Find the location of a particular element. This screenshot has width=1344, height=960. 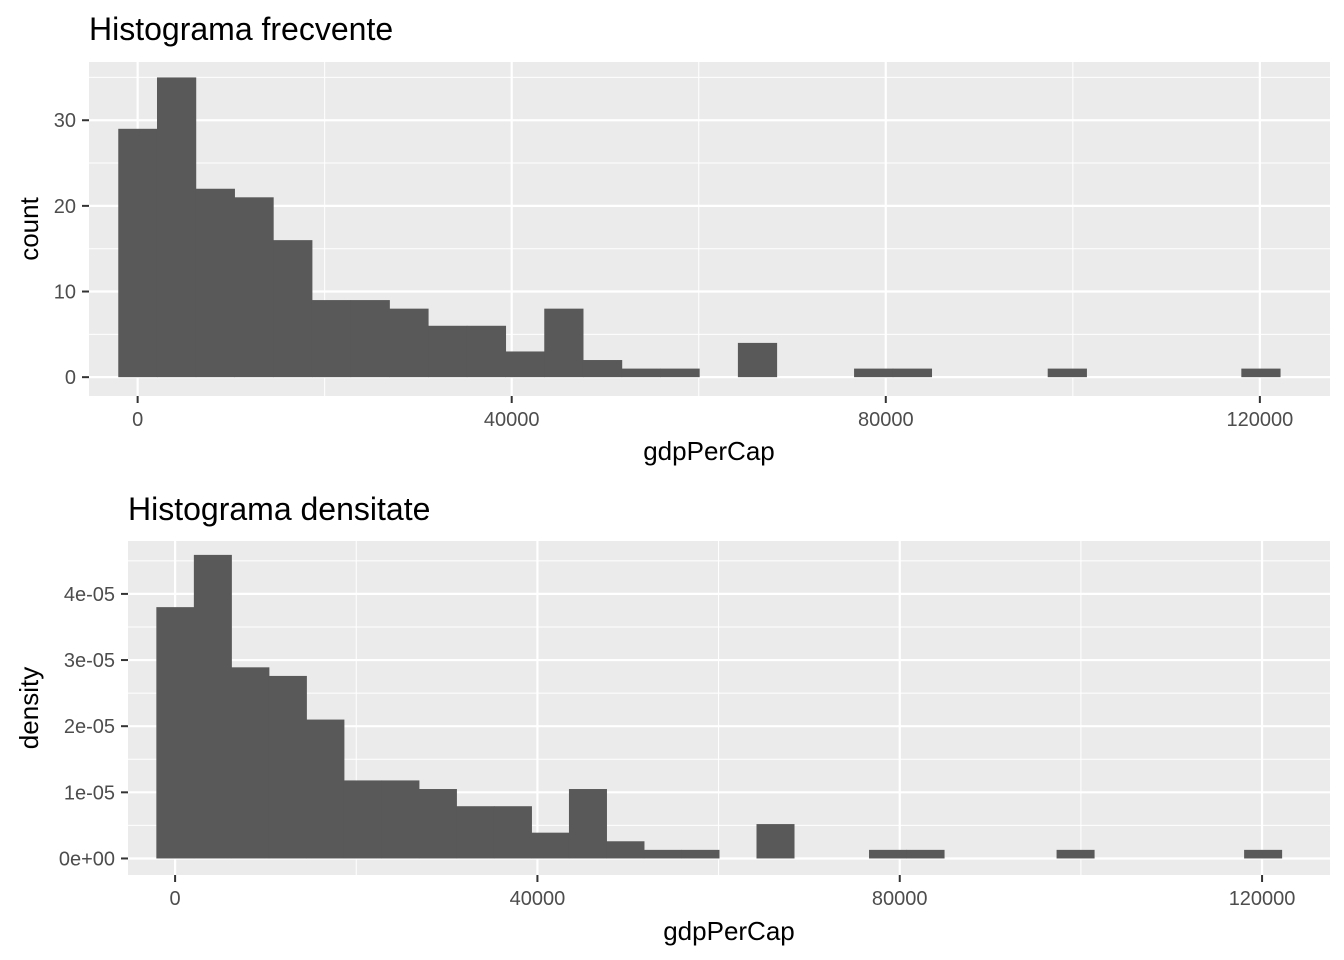

y-tick-label: 20 is located at coordinates (65, 207).